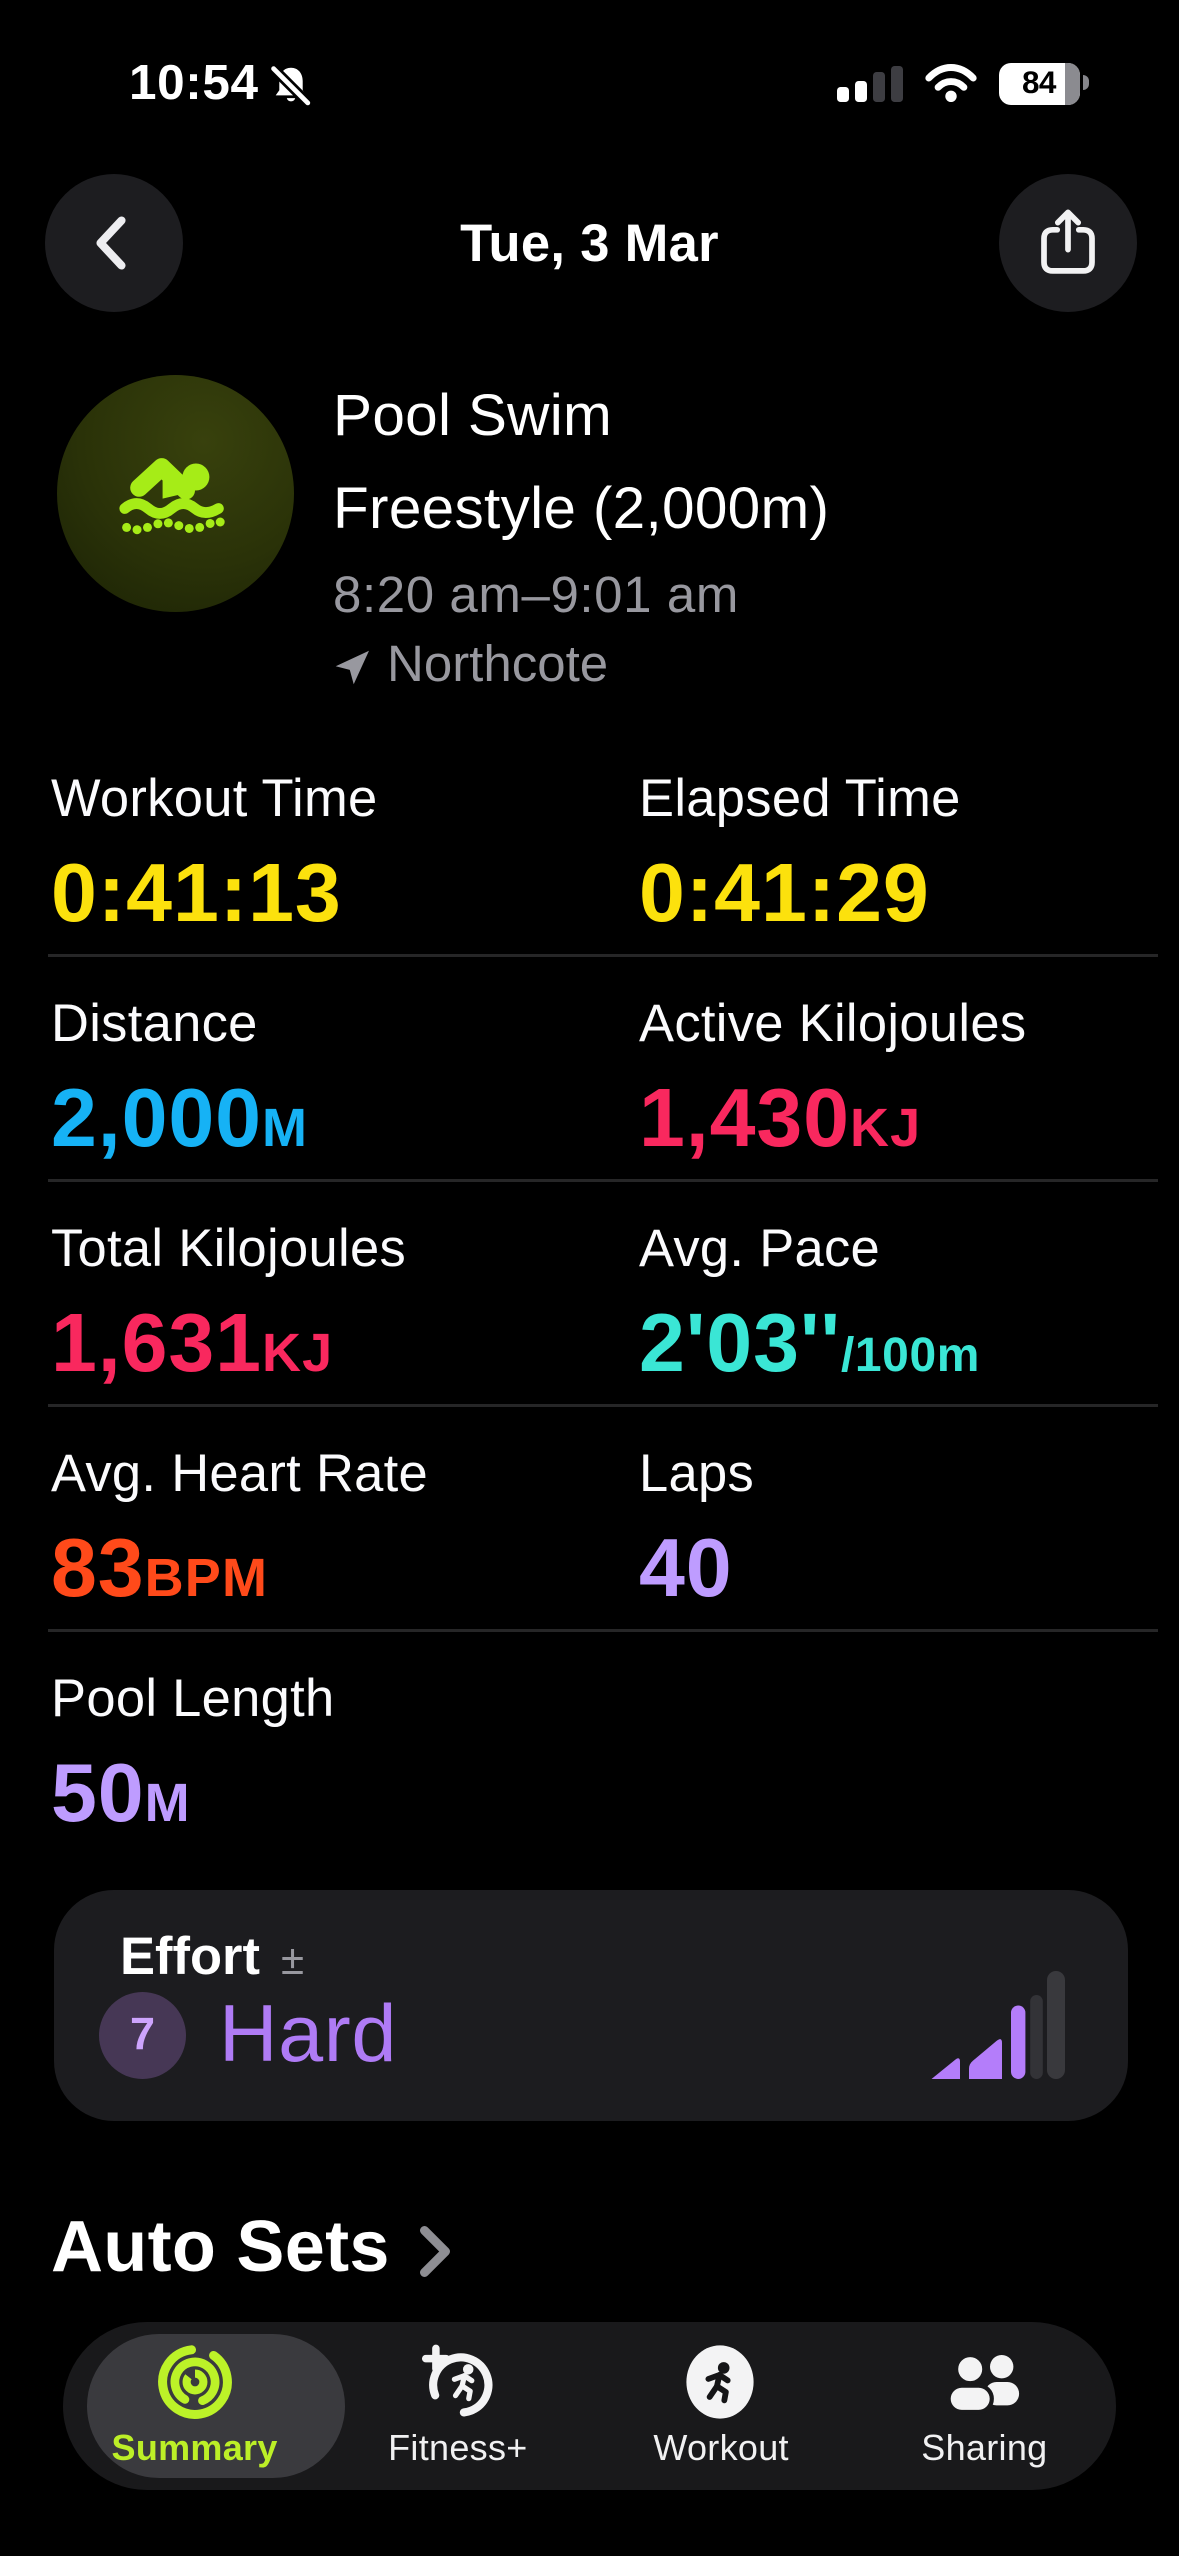 This screenshot has width=1179, height=2556. I want to click on stat-value: 0:41:13, so click(345, 897).